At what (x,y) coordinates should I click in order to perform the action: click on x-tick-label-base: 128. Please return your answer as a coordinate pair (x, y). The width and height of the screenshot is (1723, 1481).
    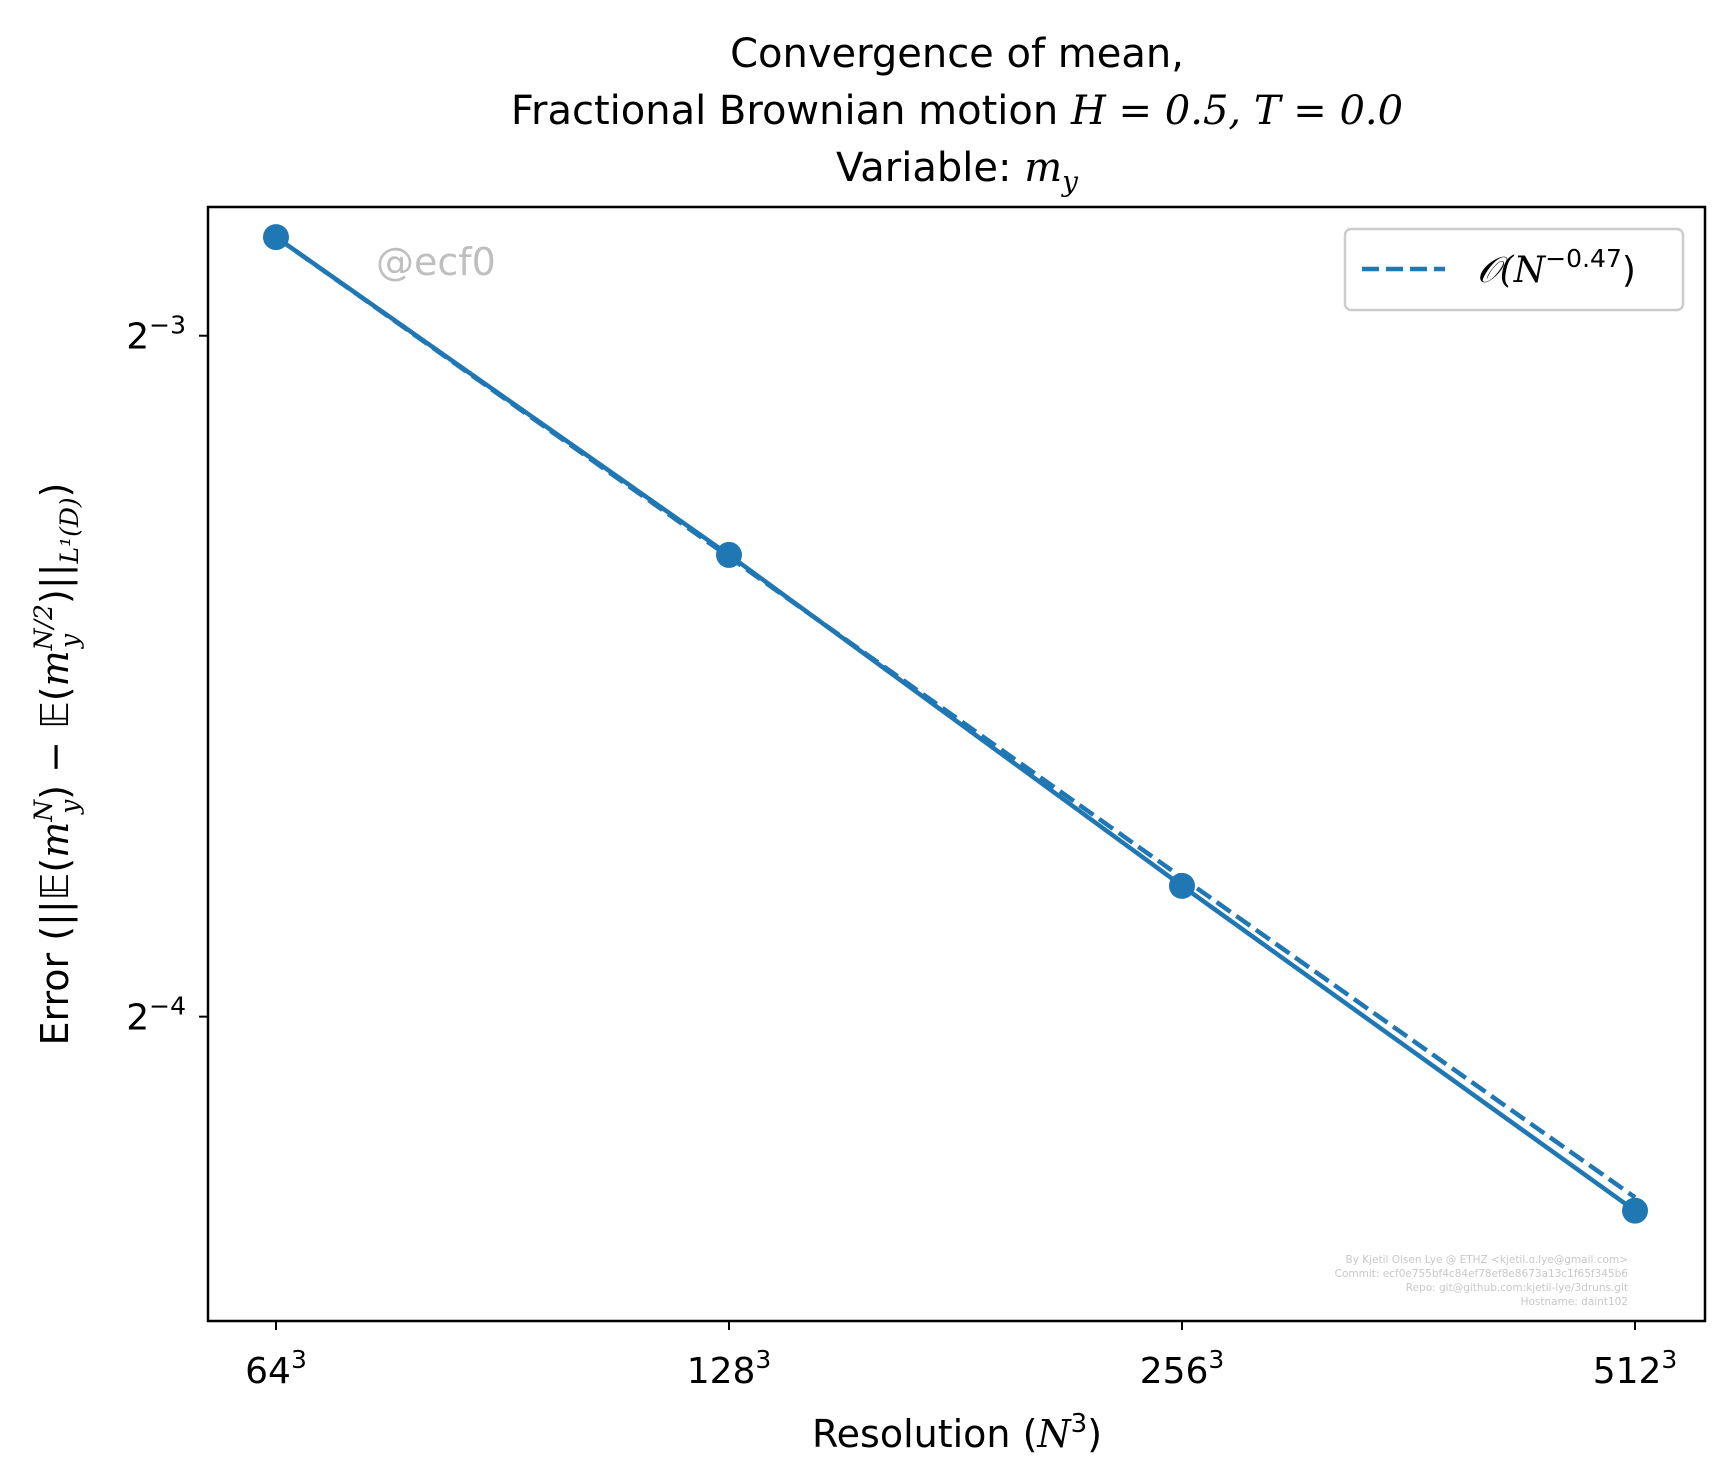
    Looking at the image, I should click on (721, 1371).